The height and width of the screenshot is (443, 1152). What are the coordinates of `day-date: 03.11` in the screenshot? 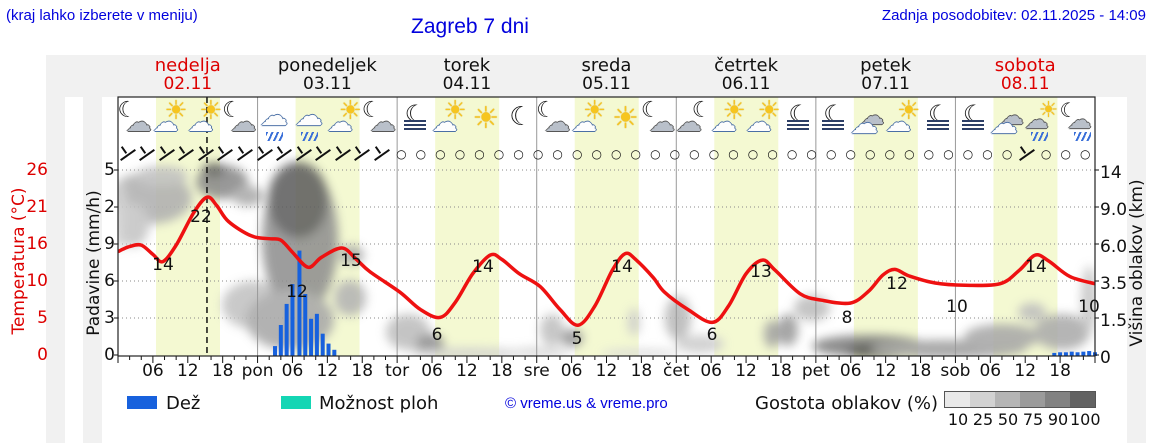 It's located at (327, 84).